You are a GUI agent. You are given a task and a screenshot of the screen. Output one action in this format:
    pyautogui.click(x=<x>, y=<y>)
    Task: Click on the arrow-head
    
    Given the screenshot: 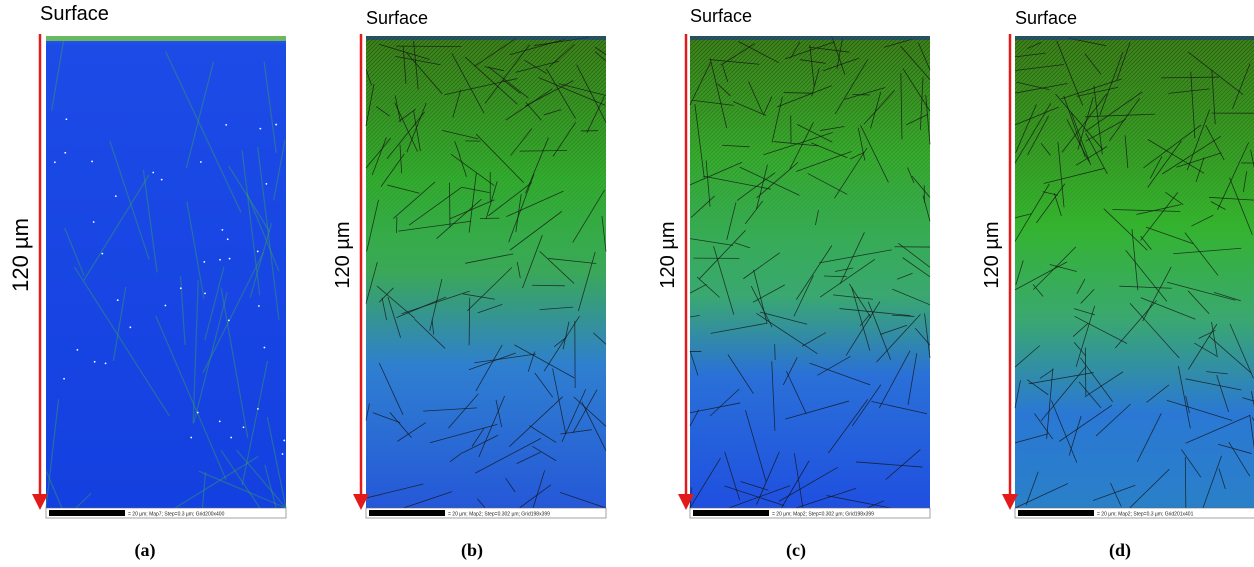 What is the action you would take?
    pyautogui.click(x=361, y=502)
    